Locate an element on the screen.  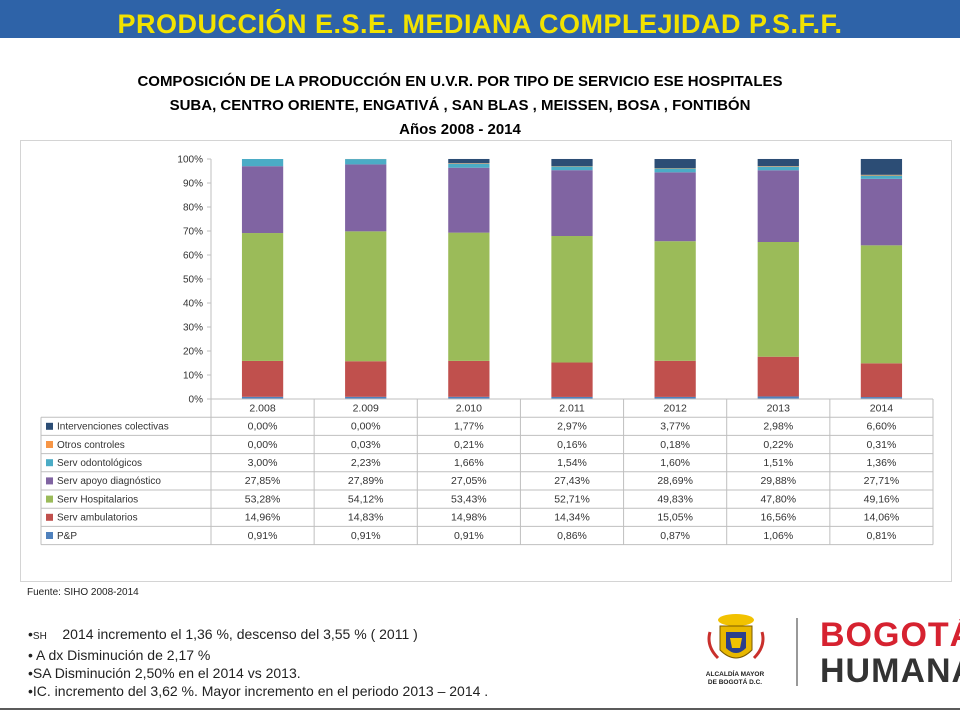
y-tick-label: 90% is located at coordinates (193, 184).